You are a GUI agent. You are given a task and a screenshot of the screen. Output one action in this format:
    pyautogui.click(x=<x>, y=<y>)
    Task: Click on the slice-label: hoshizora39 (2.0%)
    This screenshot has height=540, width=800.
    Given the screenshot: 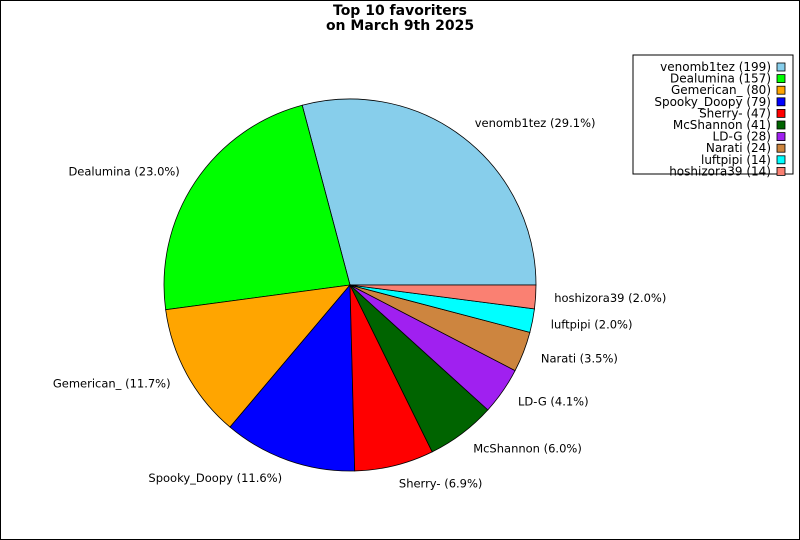 What is the action you would take?
    pyautogui.click(x=610, y=298)
    